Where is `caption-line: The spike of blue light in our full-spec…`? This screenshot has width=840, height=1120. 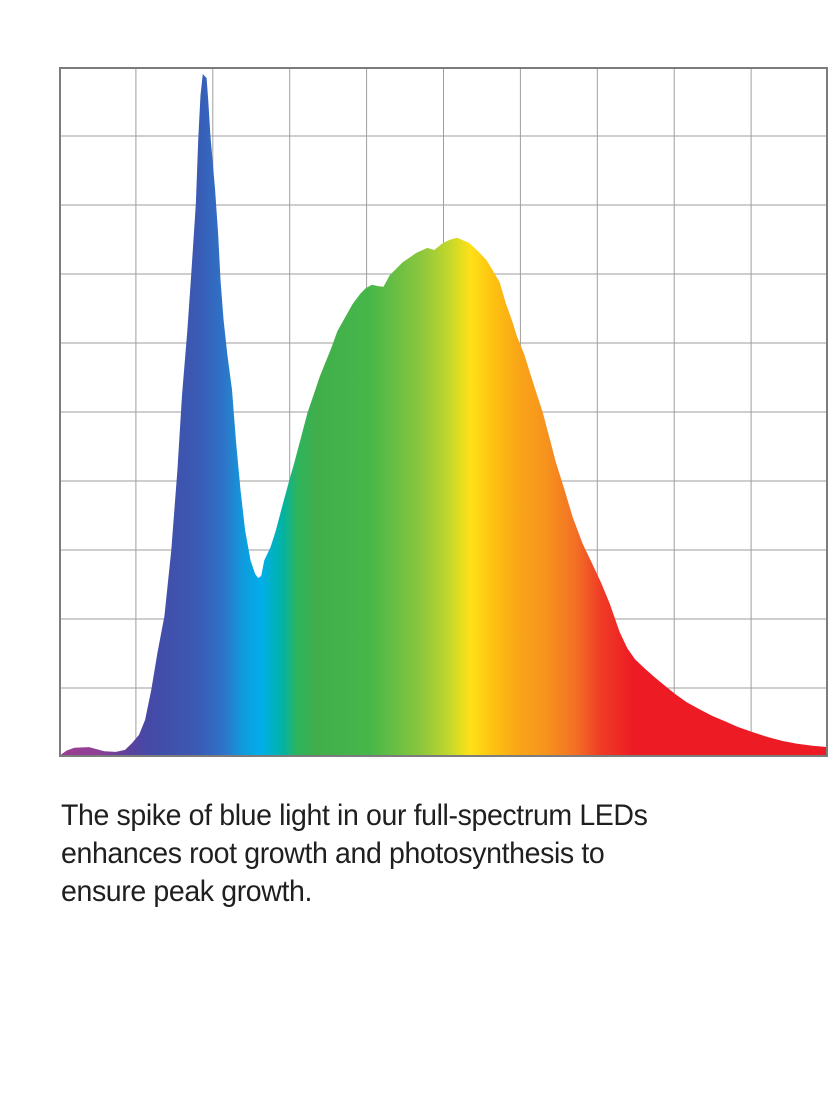
caption-line: The spike of blue light in our full-spec… is located at coordinates (354, 815).